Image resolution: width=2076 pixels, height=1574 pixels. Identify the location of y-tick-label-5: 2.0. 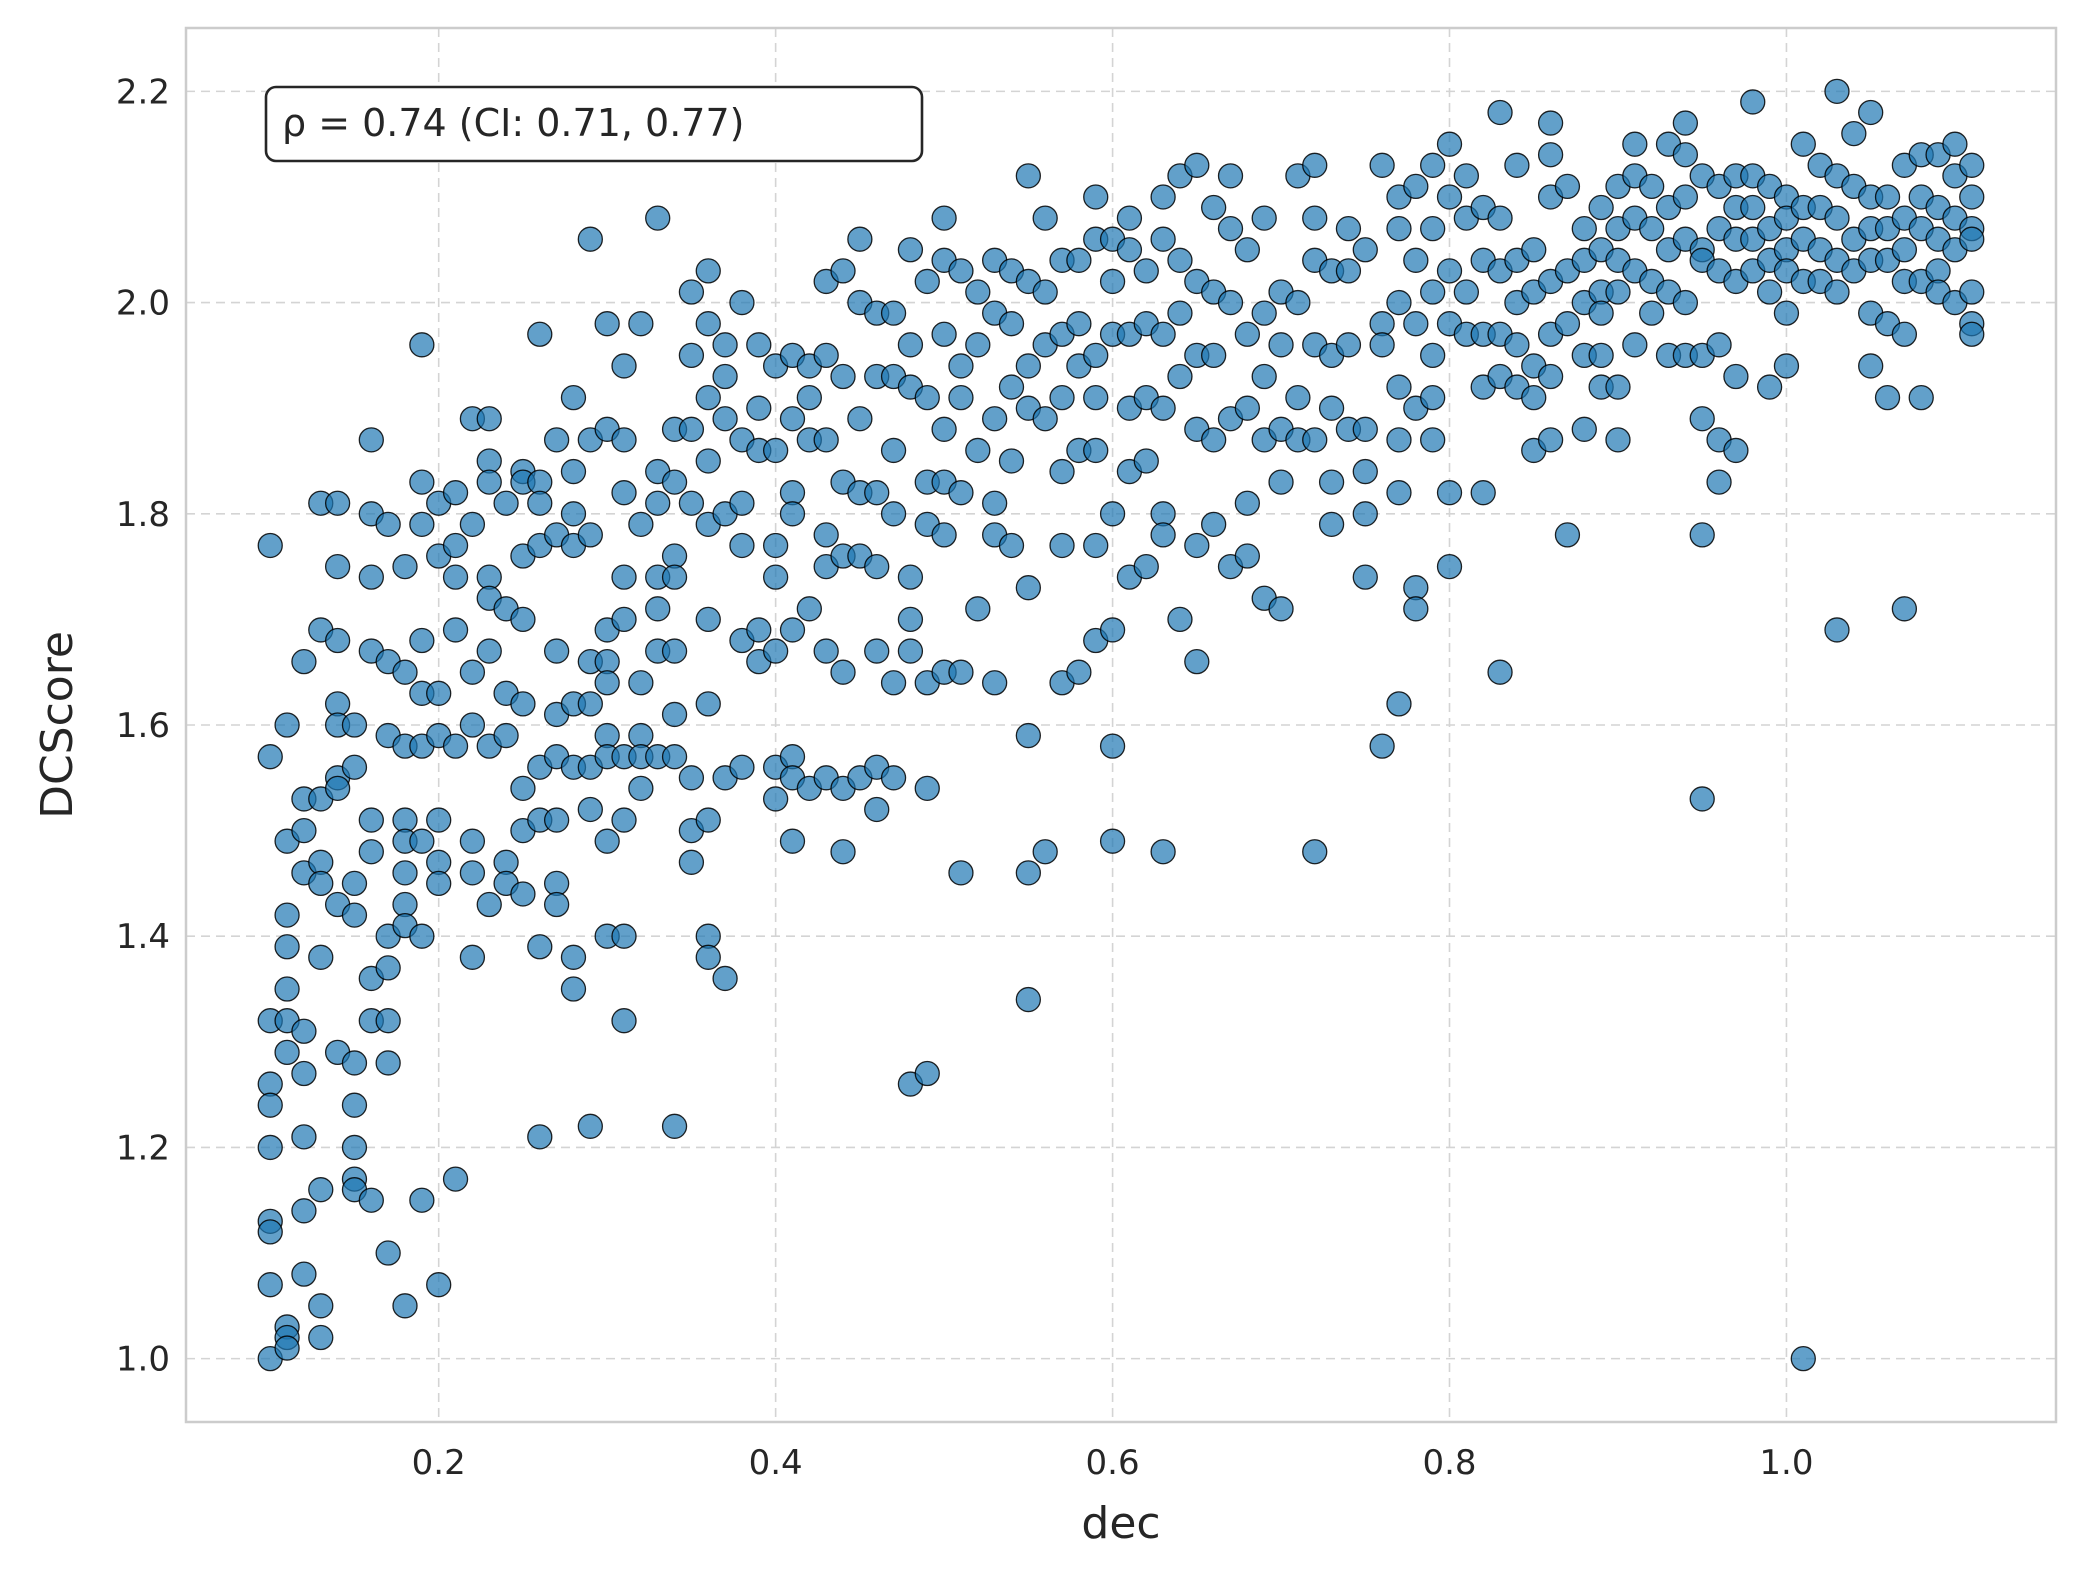
(143, 304).